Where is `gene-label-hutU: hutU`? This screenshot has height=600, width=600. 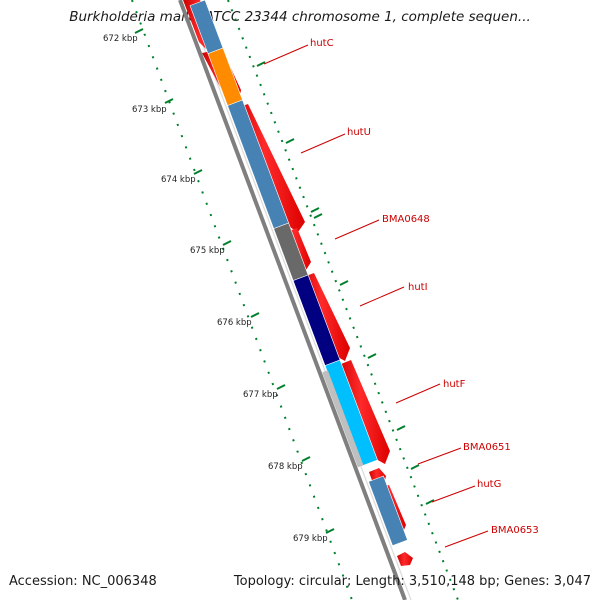 gene-label-hutU: hutU is located at coordinates (359, 132).